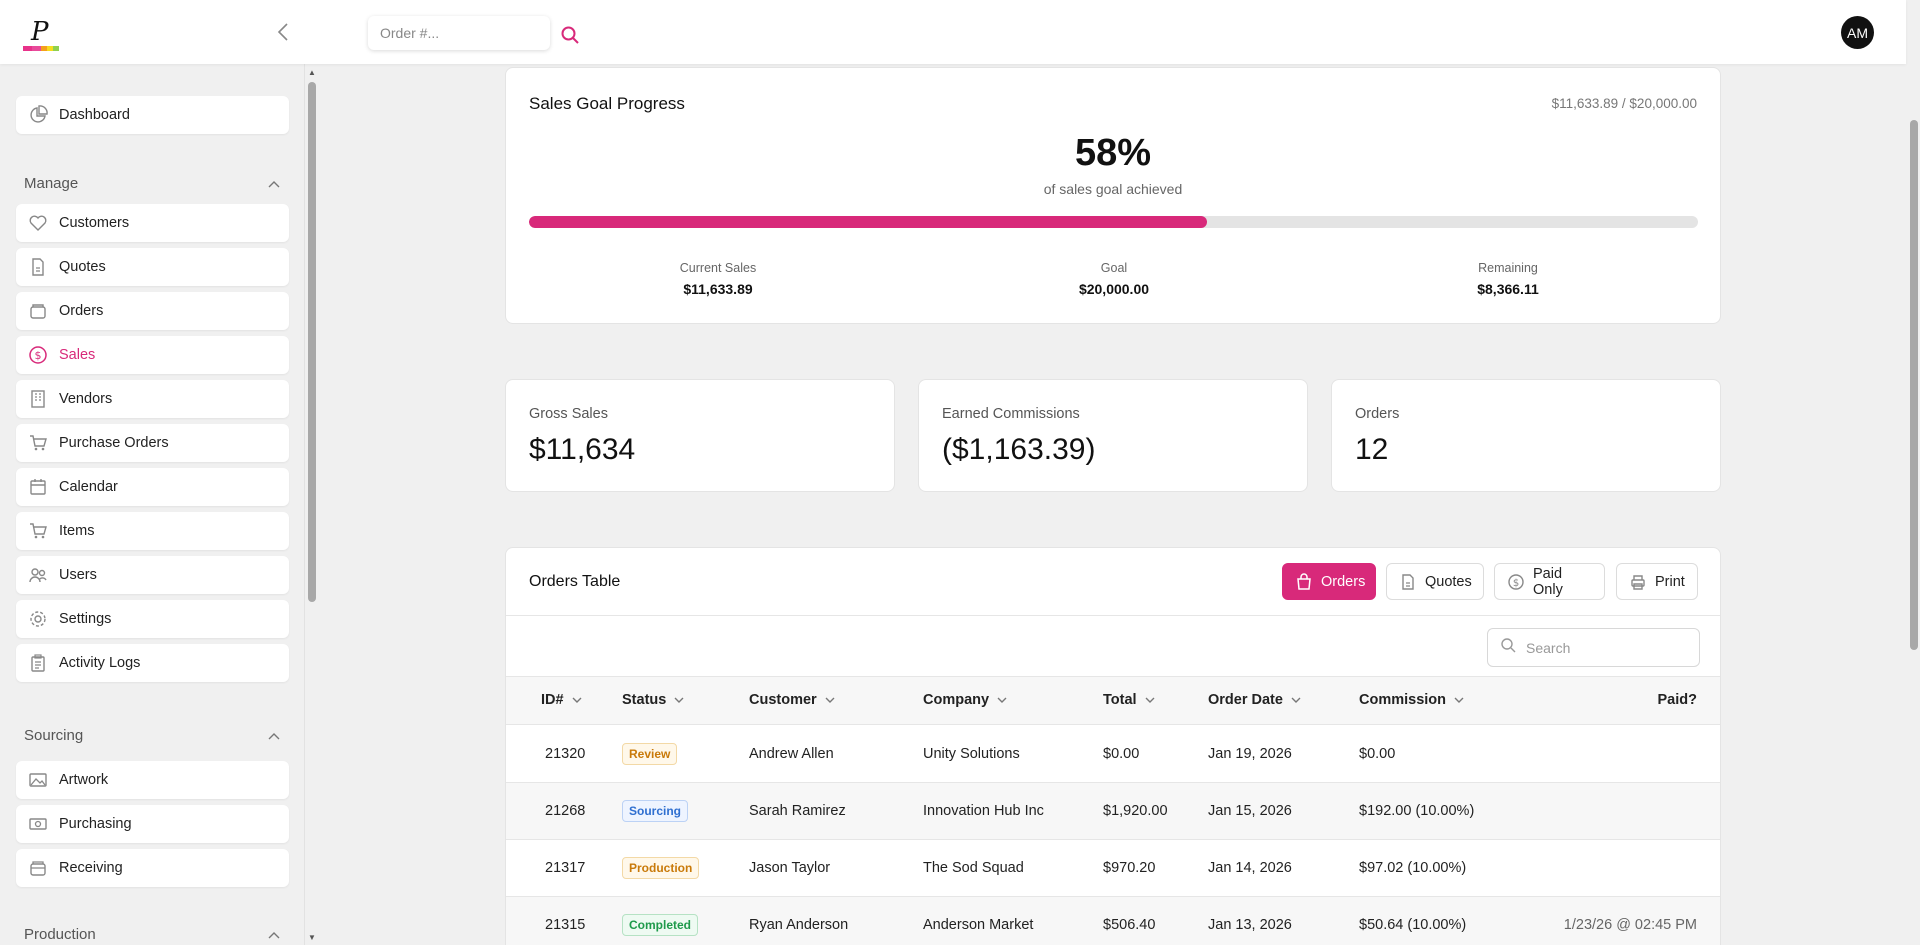  Describe the element at coordinates (661, 868) in the screenshot. I see `status-badge: Production` at that location.